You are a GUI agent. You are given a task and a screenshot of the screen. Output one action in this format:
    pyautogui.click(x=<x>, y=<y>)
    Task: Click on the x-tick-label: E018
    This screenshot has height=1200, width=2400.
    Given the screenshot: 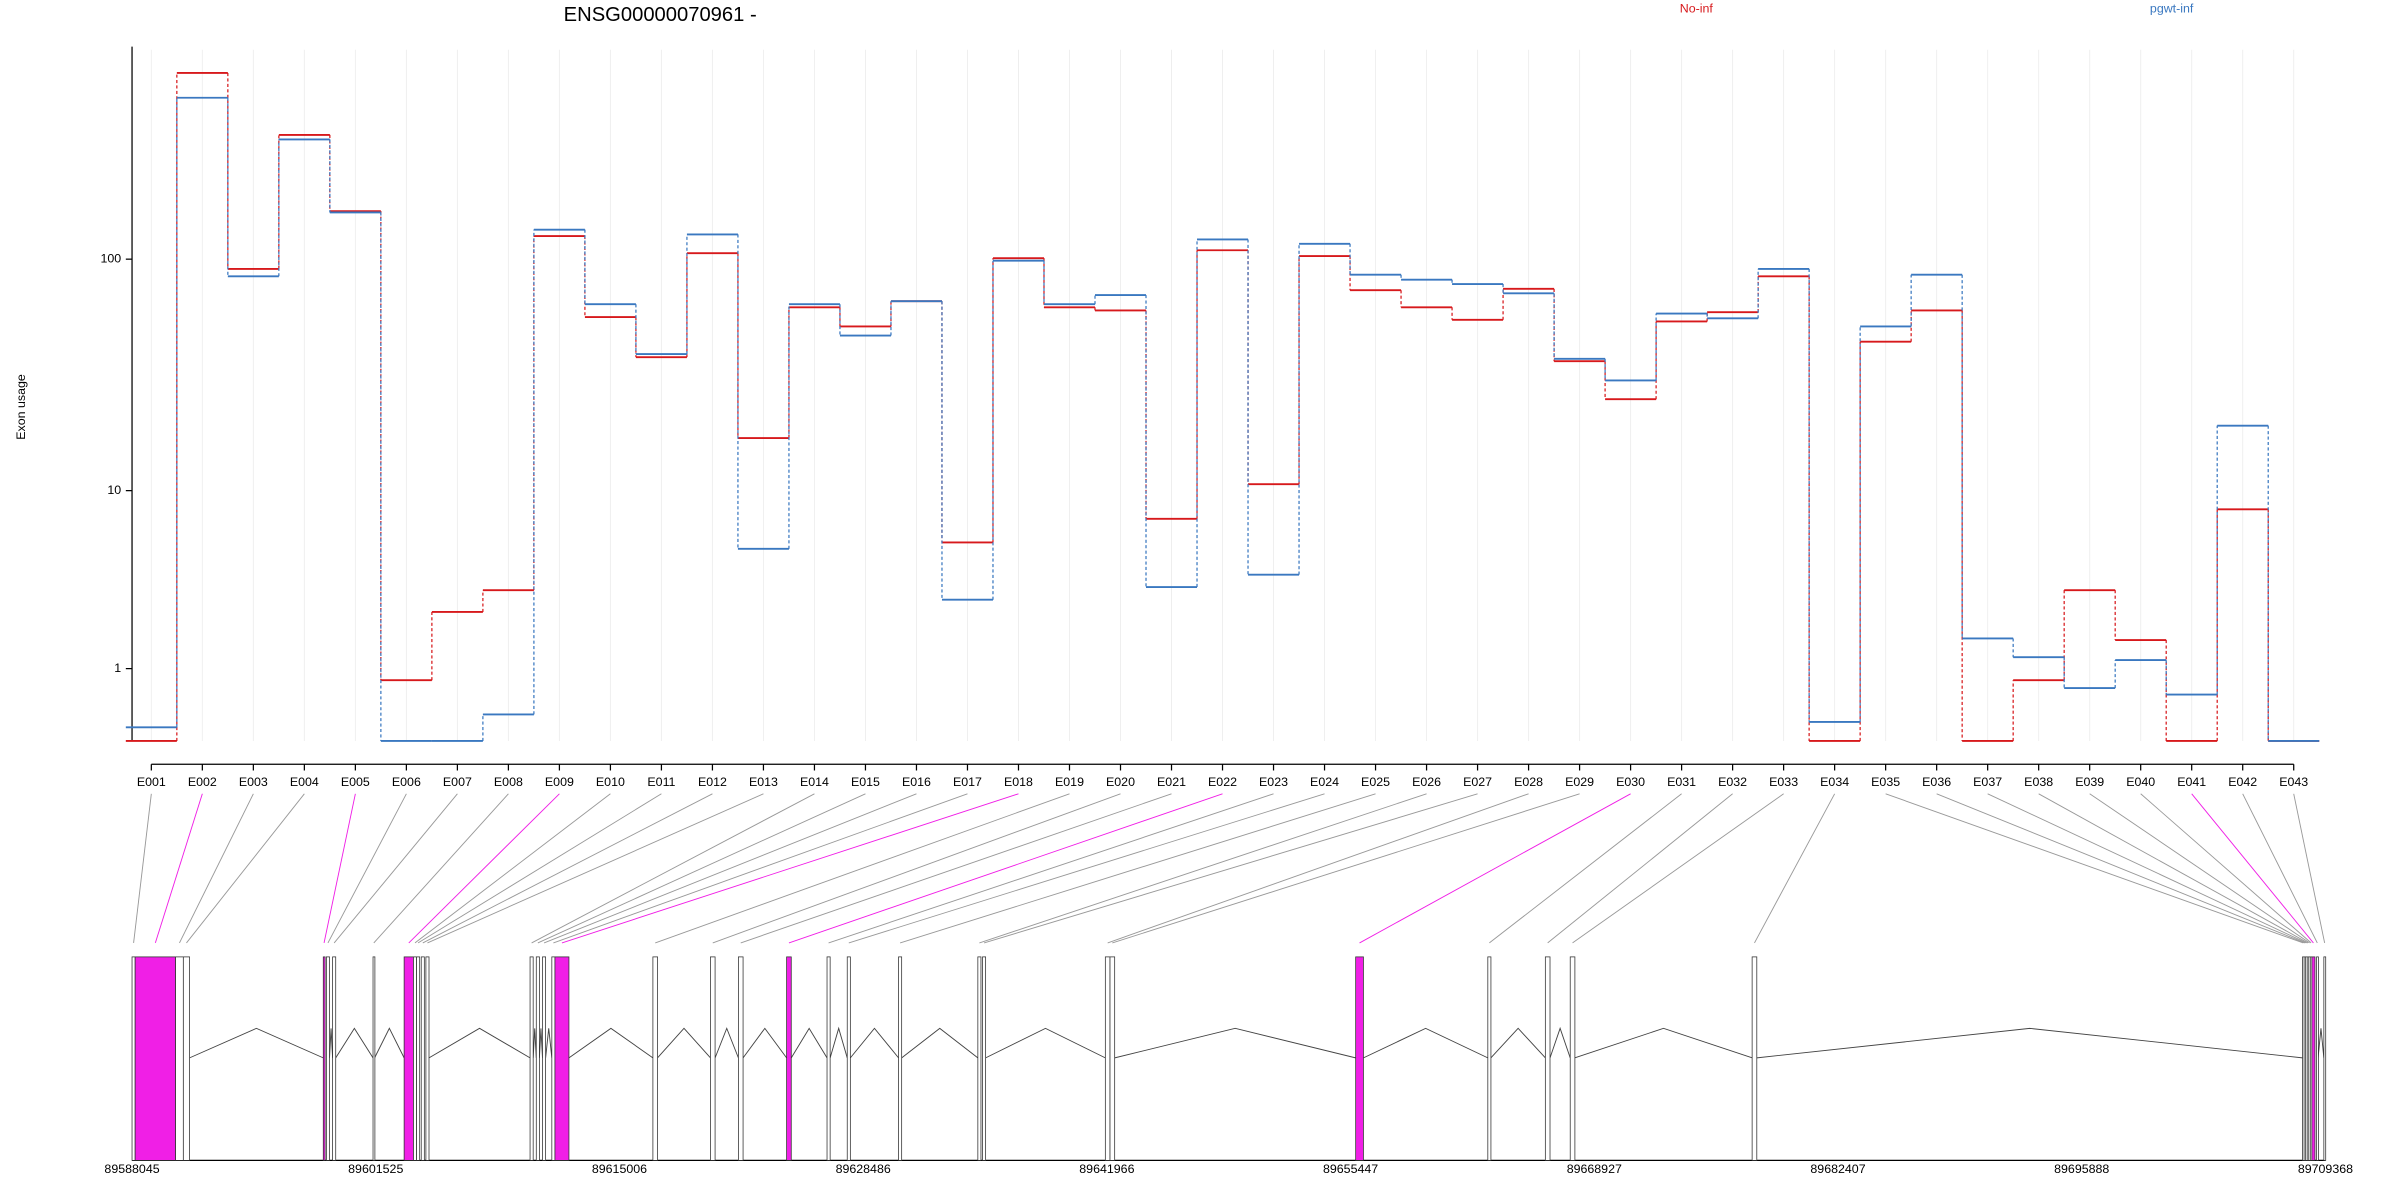 What is the action you would take?
    pyautogui.click(x=1018, y=782)
    